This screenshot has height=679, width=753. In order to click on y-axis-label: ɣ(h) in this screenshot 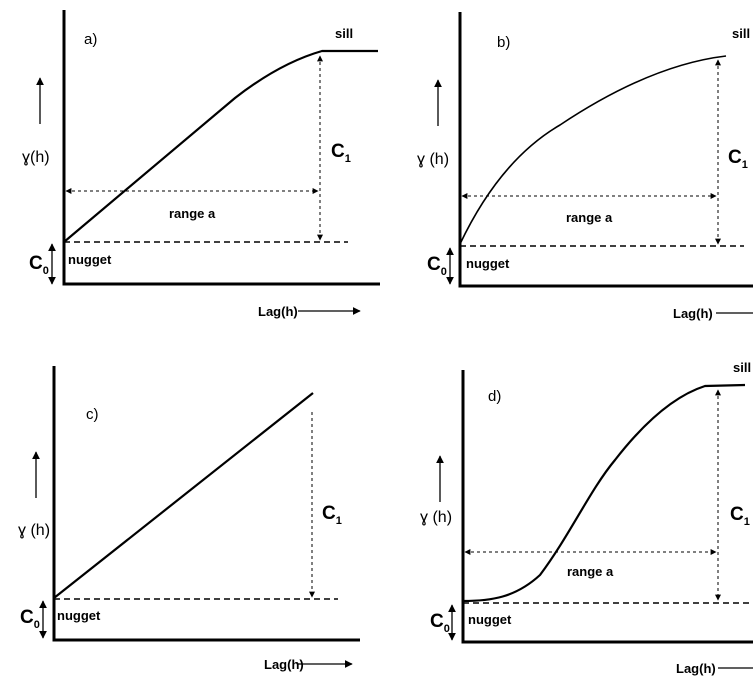, I will do `click(36, 157)`.